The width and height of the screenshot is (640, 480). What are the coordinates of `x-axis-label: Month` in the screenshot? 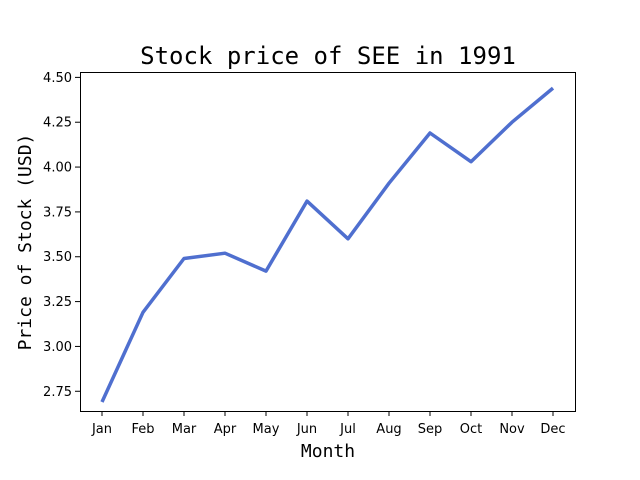 It's located at (328, 451).